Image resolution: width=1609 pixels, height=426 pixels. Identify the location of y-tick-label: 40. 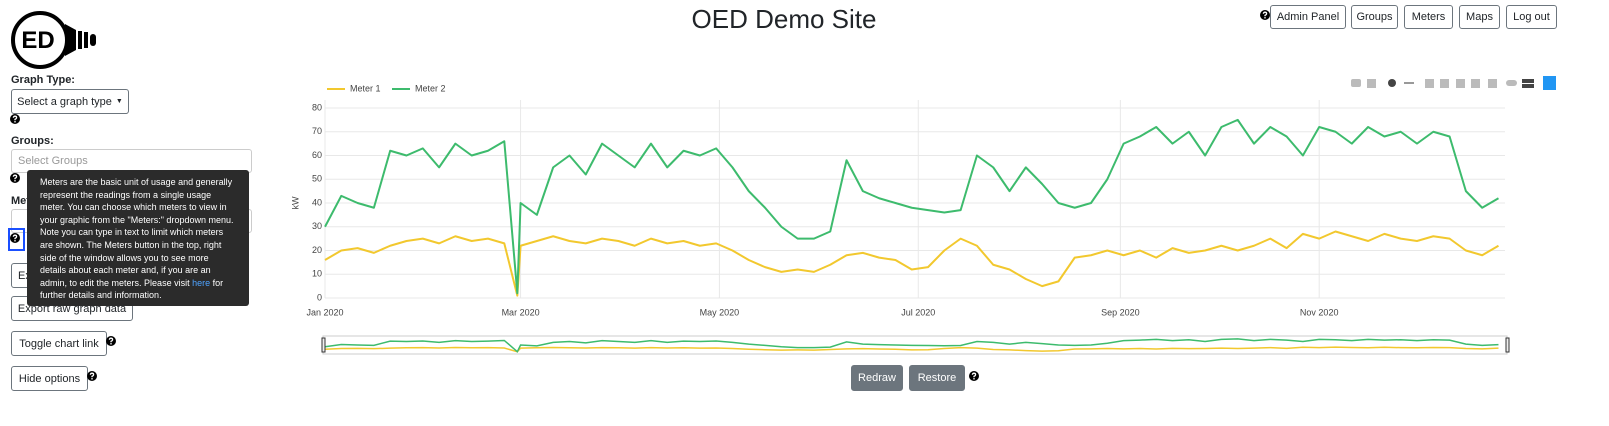
(317, 202).